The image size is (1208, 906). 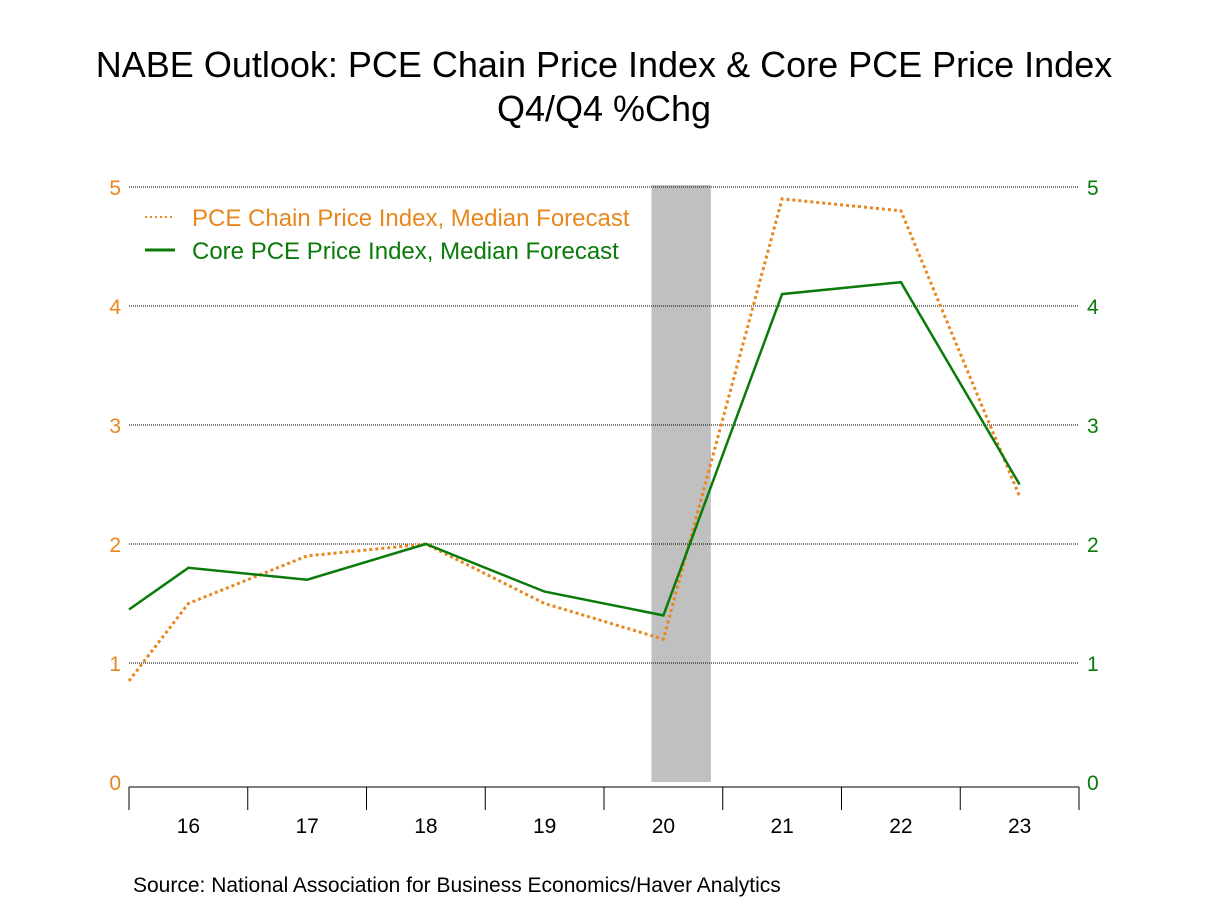 What do you see at coordinates (115, 783) in the screenshot?
I see `y-left-tick-label: 0` at bounding box center [115, 783].